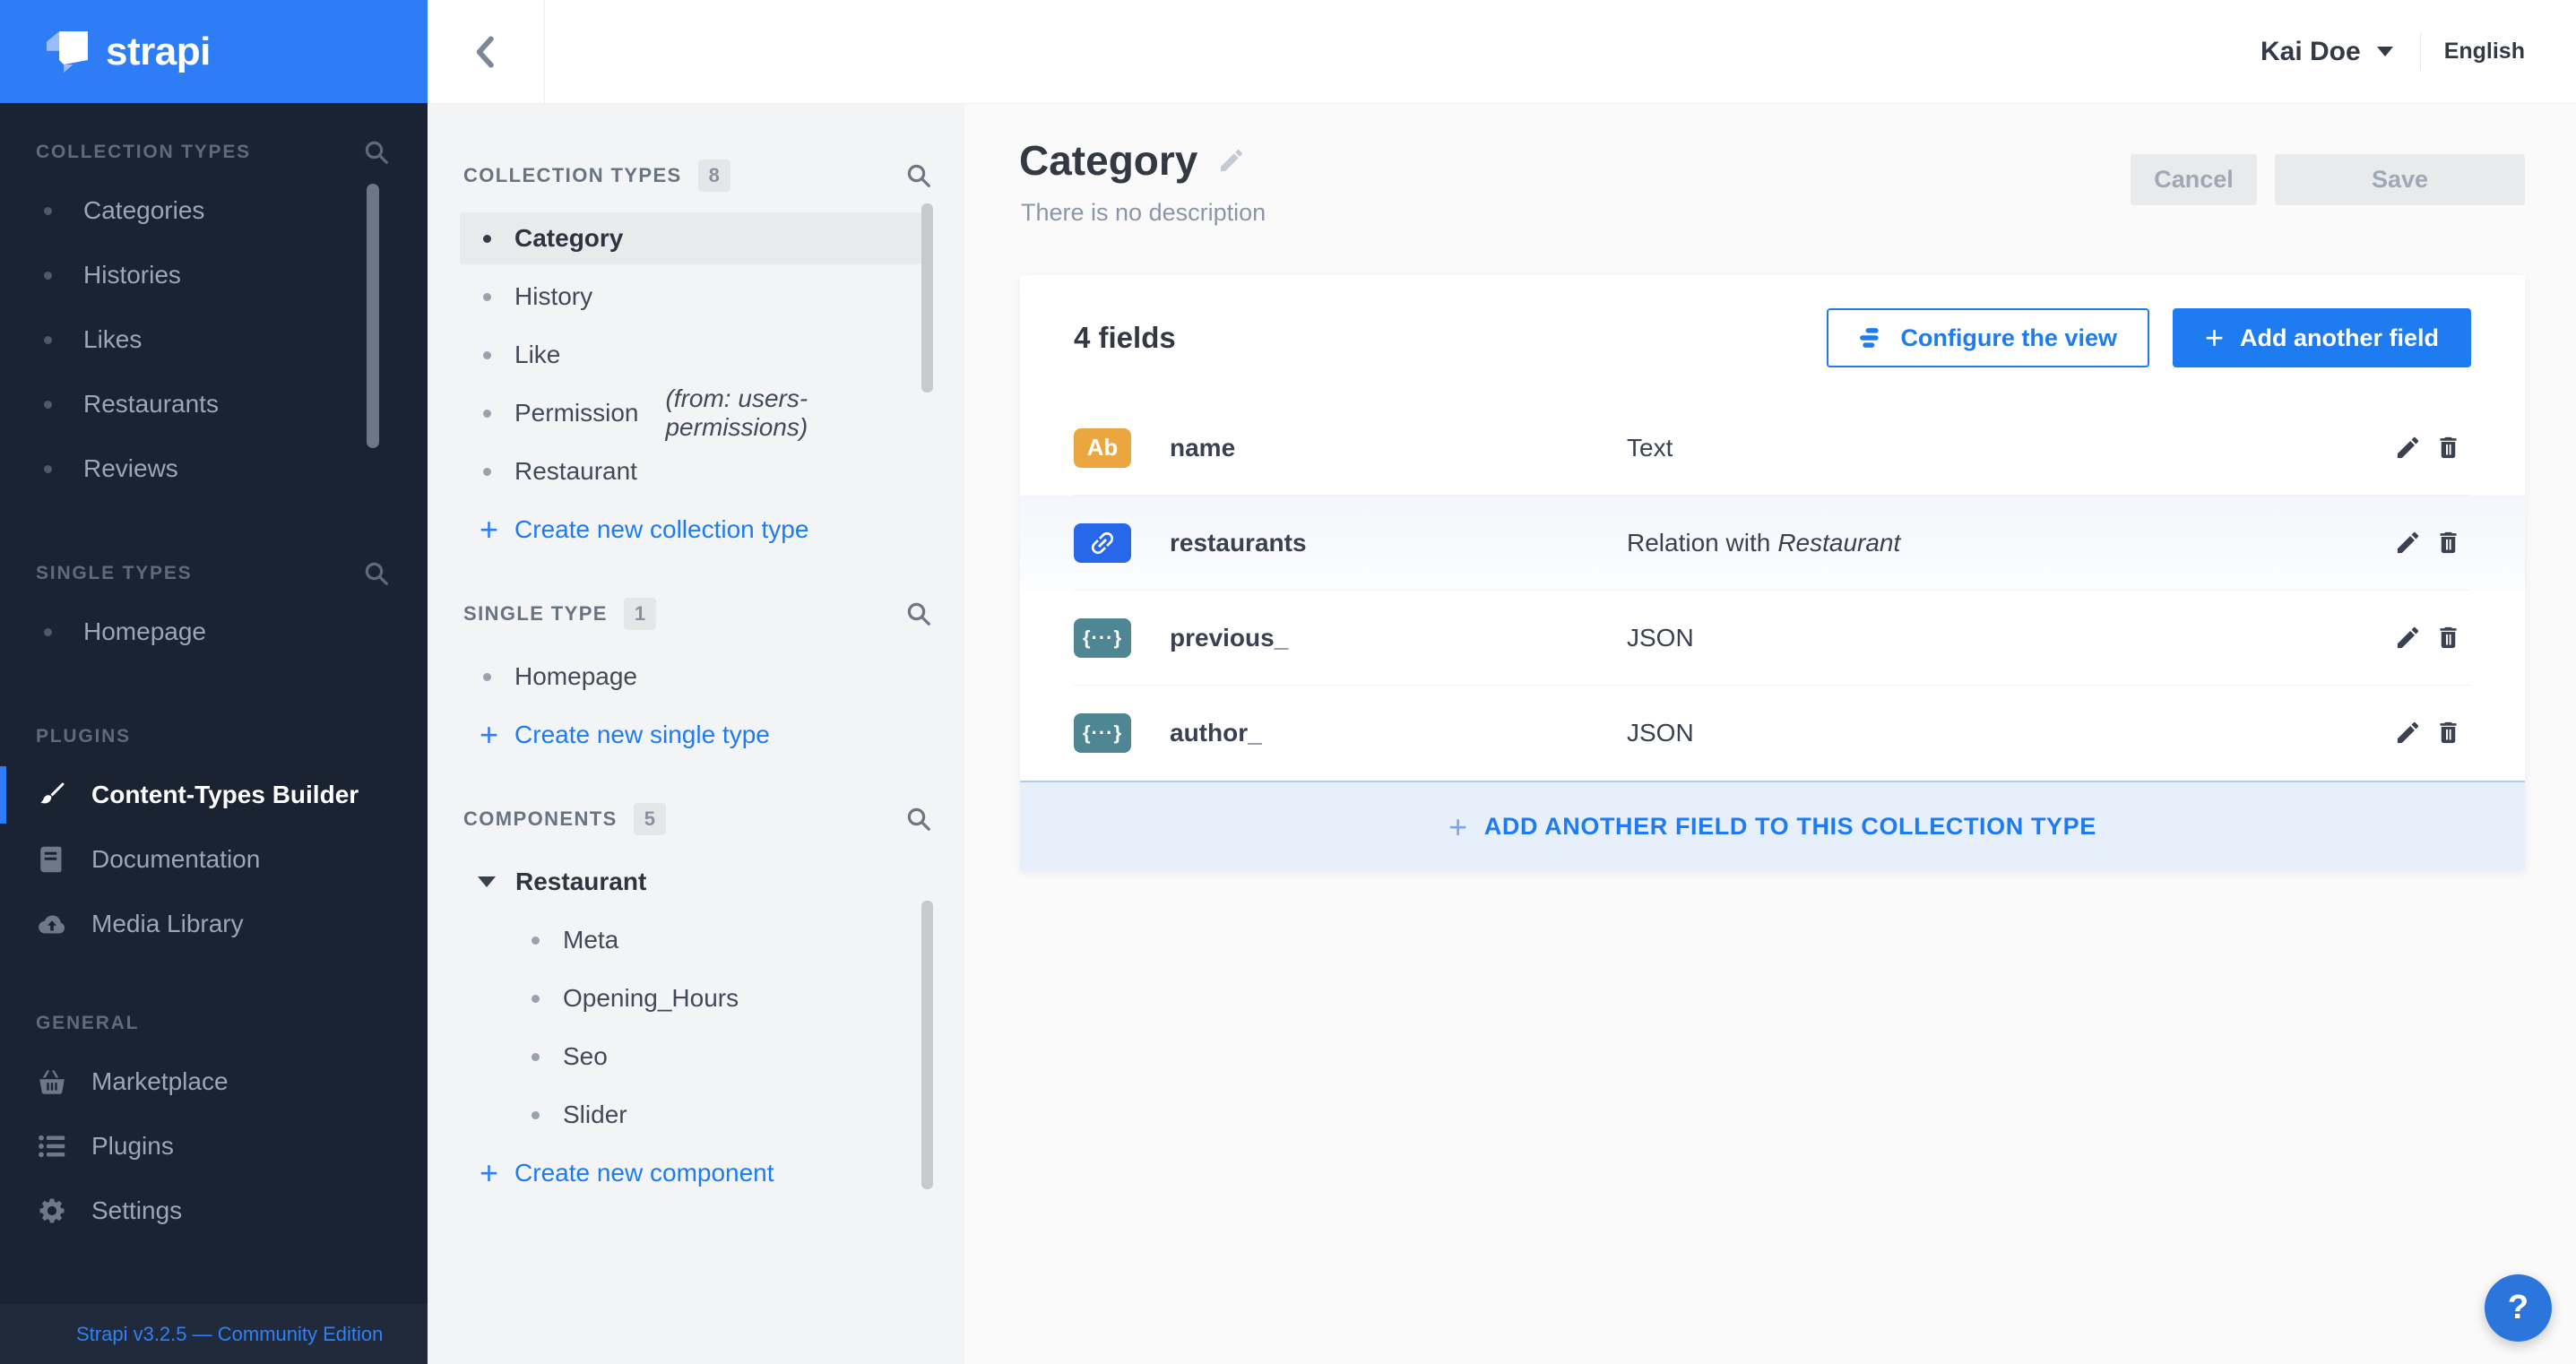 This screenshot has width=2576, height=1364. I want to click on back-button, so click(486, 51).